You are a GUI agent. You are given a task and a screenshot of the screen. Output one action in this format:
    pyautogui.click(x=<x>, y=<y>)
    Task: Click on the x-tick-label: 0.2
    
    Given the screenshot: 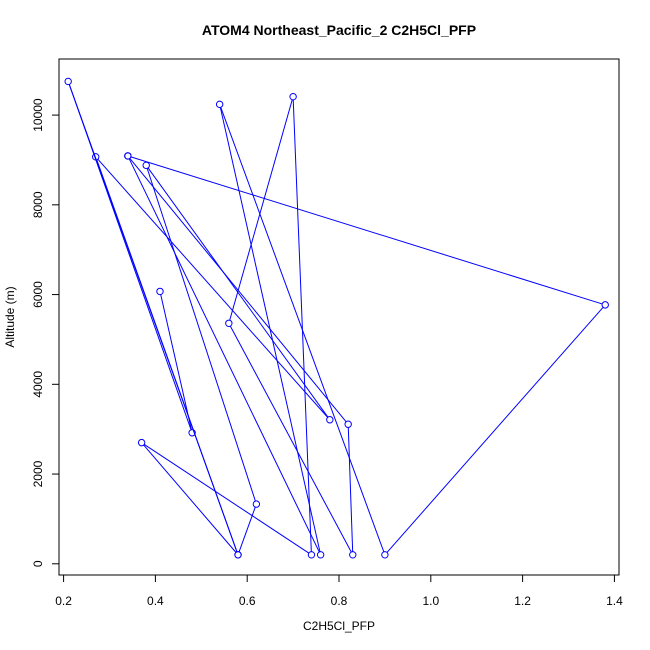 What is the action you would take?
    pyautogui.click(x=63, y=601)
    